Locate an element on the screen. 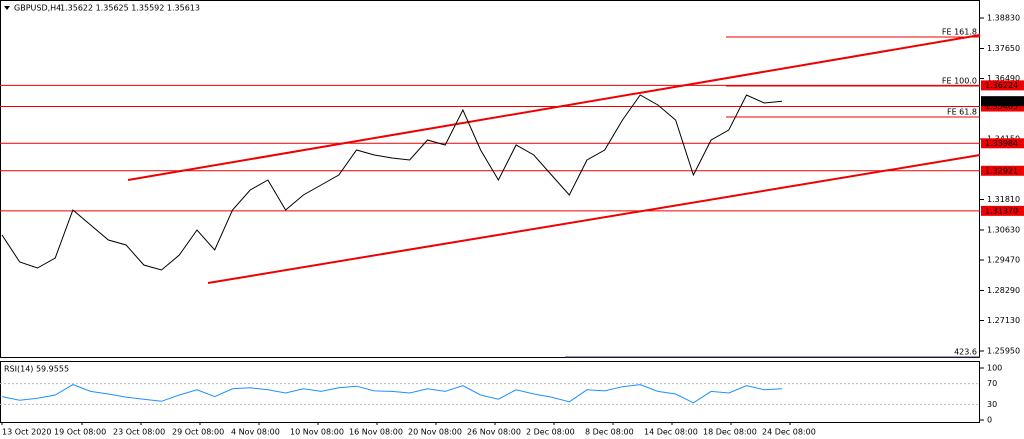  time-label: 29 Oct 08:00 is located at coordinates (198, 432).